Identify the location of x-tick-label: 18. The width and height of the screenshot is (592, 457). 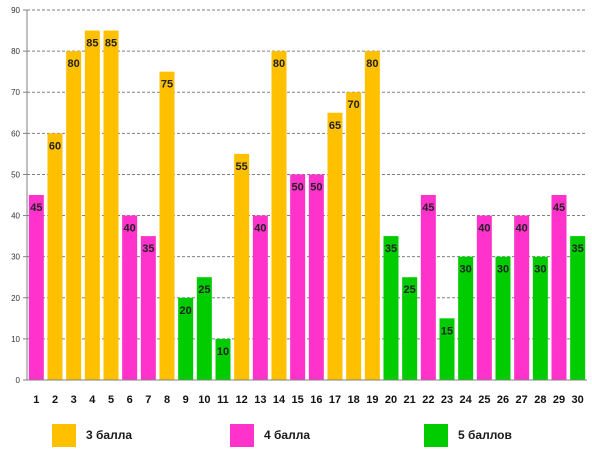
(354, 400).